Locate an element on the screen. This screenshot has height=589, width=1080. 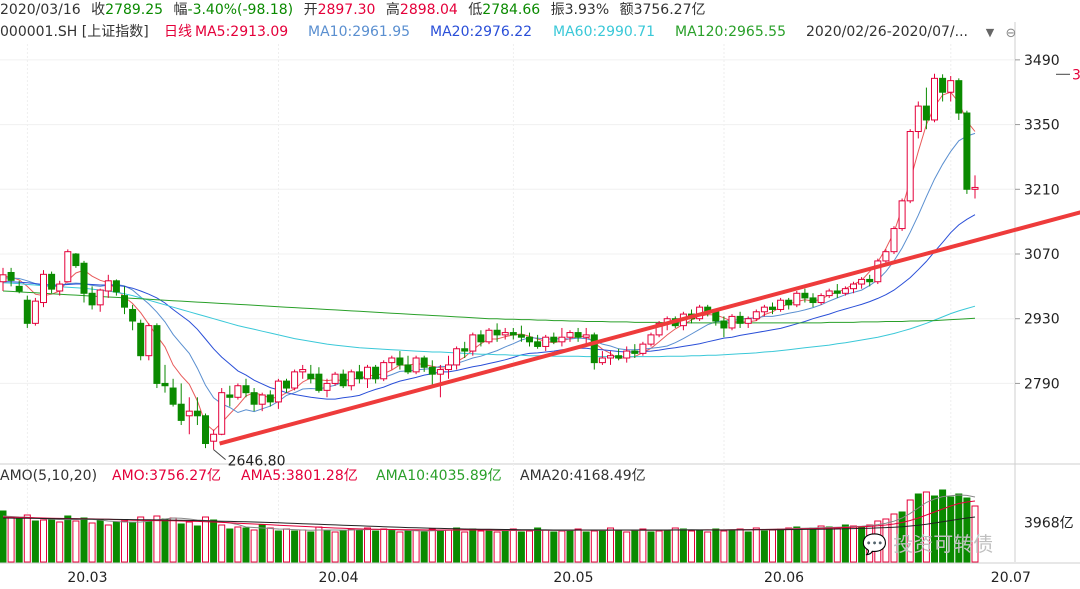
symbol-code: 000001.SH [上证指数] is located at coordinates (74, 32).